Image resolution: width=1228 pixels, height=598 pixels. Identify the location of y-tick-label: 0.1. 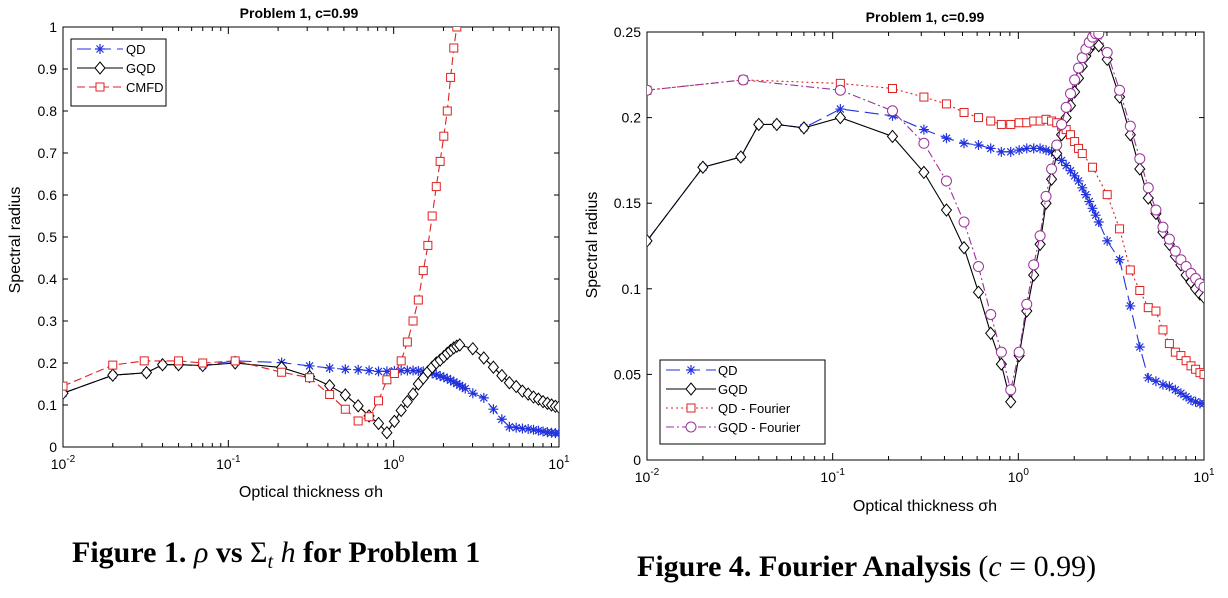
(48, 405).